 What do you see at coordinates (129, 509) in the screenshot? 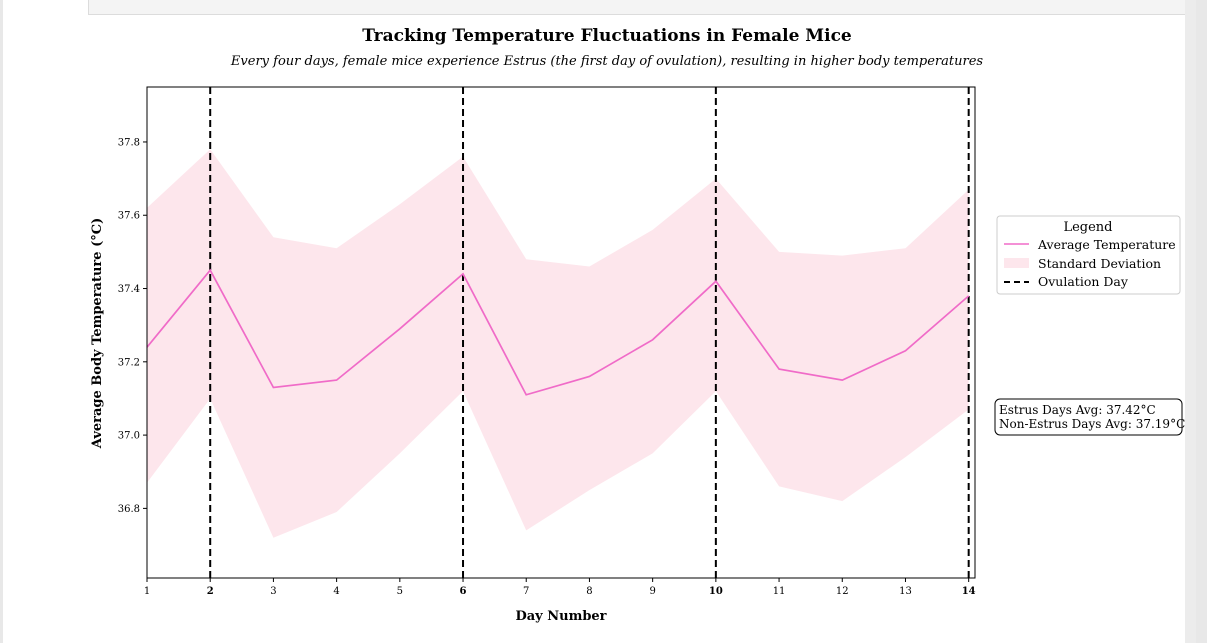
I see `y-tick-label: 36.8` at bounding box center [129, 509].